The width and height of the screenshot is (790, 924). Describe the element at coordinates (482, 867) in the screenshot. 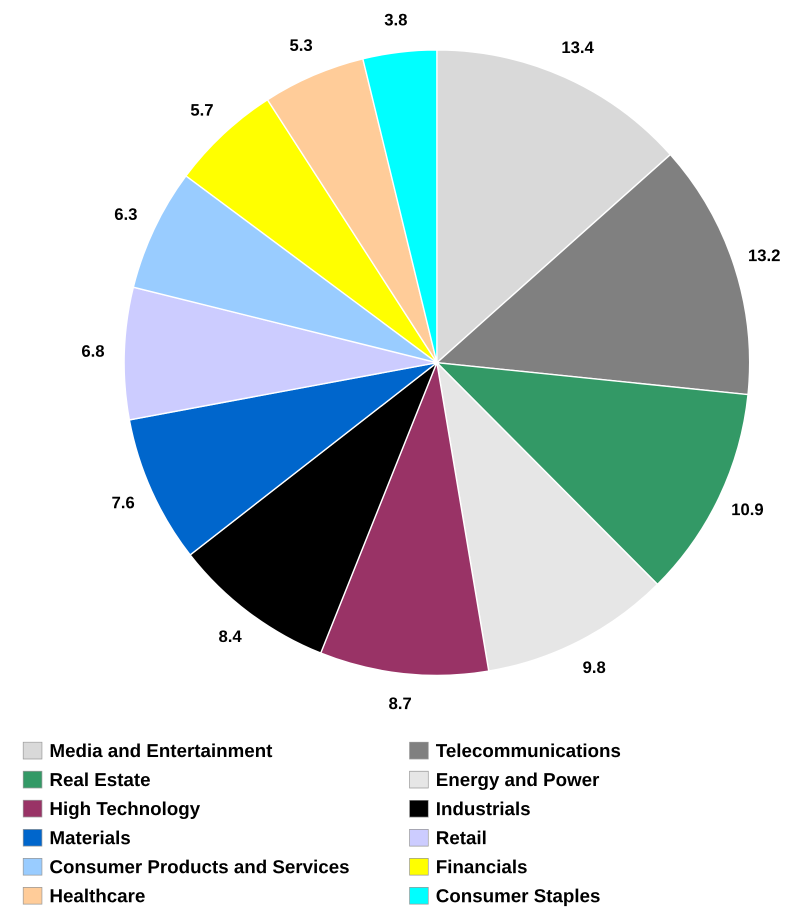

I see `legend-label: Financials` at that location.